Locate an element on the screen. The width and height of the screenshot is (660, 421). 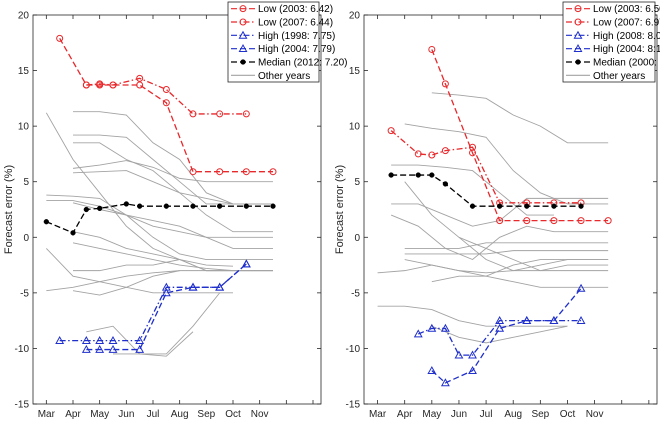
x-tick-label: Jun is located at coordinates (459, 414).